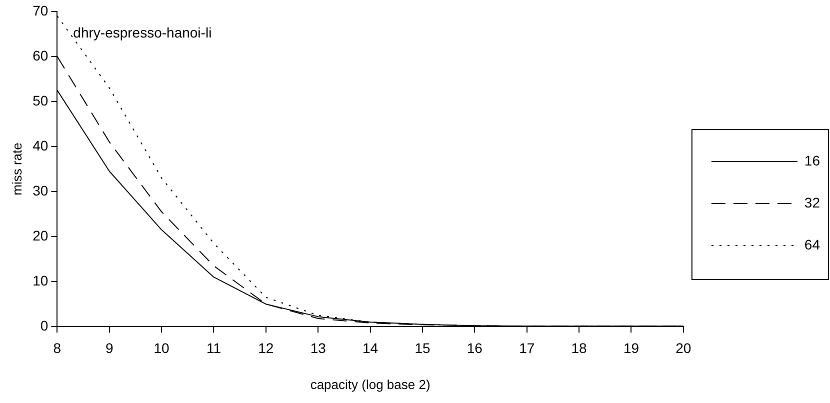 This screenshot has height=403, width=830. What do you see at coordinates (162, 348) in the screenshot?
I see `x-tick-label: 10` at bounding box center [162, 348].